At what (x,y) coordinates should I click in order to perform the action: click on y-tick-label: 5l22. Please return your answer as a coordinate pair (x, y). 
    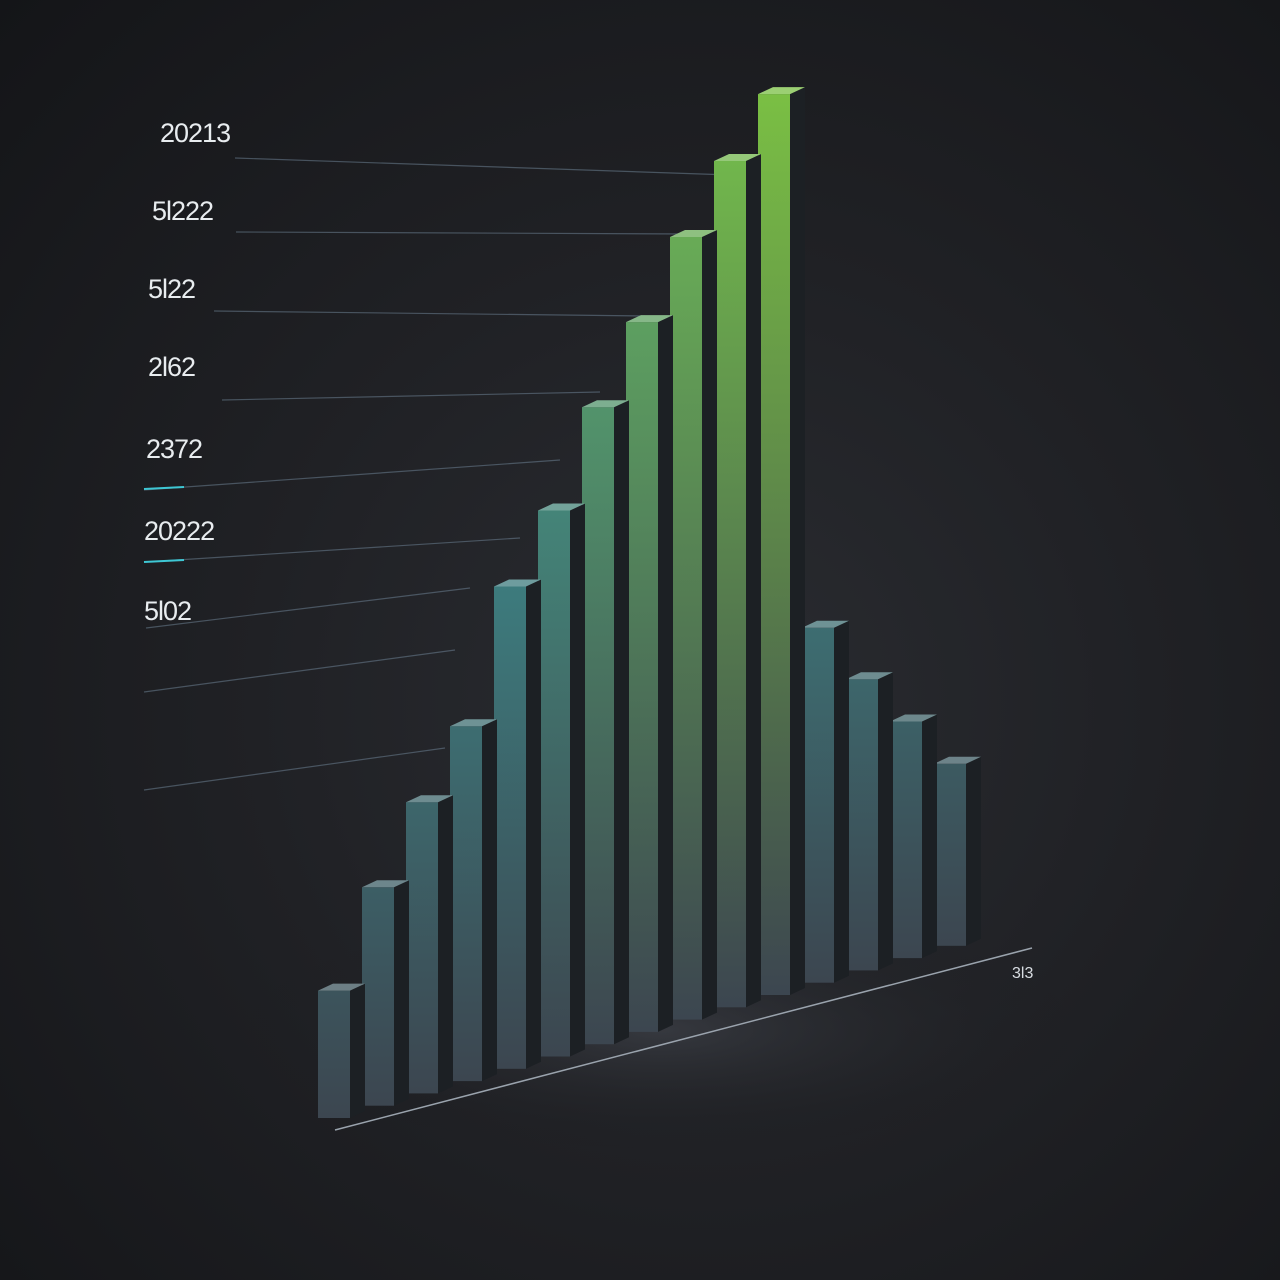
    Looking at the image, I should click on (171, 289).